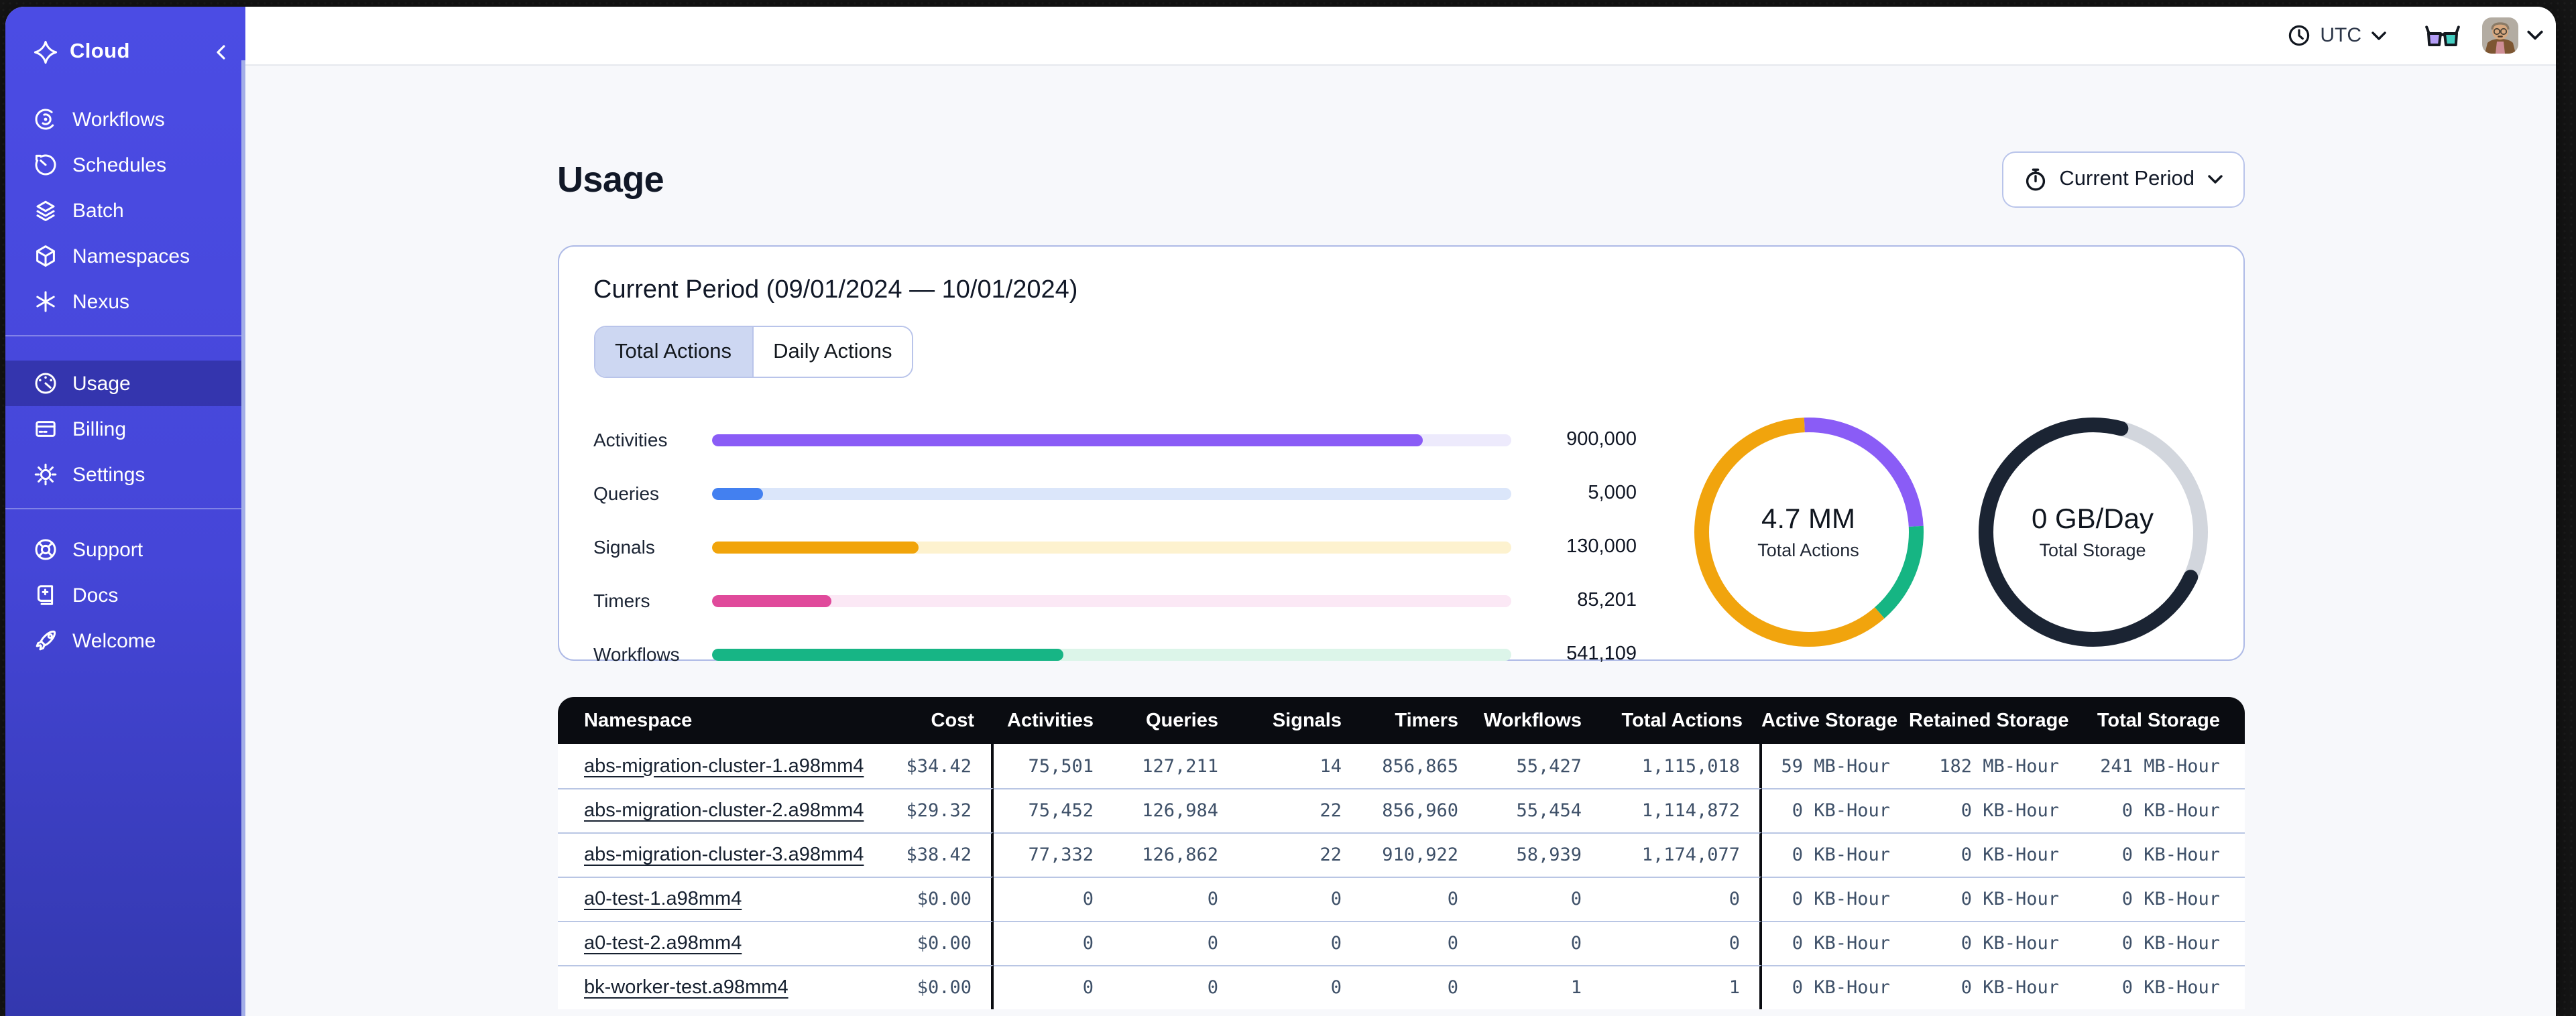  What do you see at coordinates (125, 165) in the screenshot?
I see `sidebar-item-schedules: Schedules` at bounding box center [125, 165].